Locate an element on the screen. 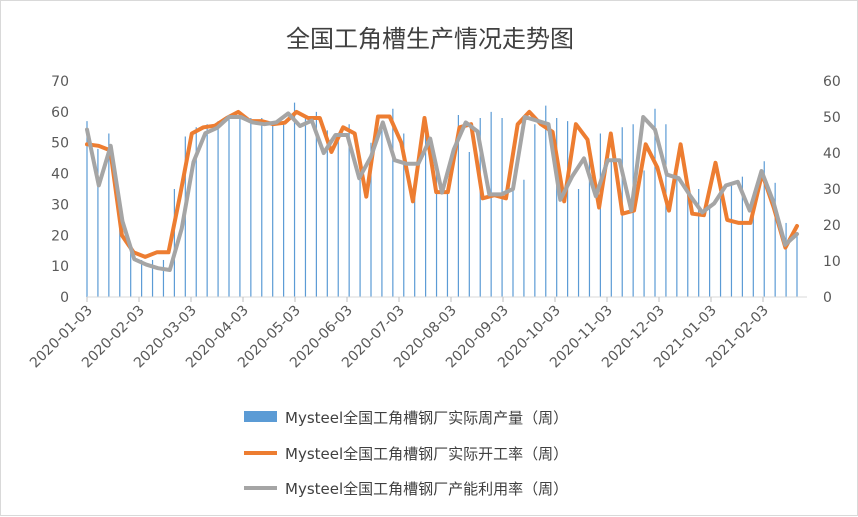 Image resolution: width=858 pixels, height=517 pixels. left-axis-tick-label: 40 is located at coordinates (60, 175).